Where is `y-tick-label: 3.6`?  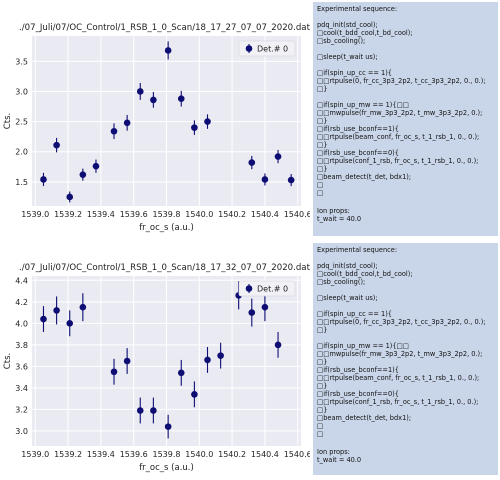
y-tick-label: 3.6 is located at coordinates (21, 366).